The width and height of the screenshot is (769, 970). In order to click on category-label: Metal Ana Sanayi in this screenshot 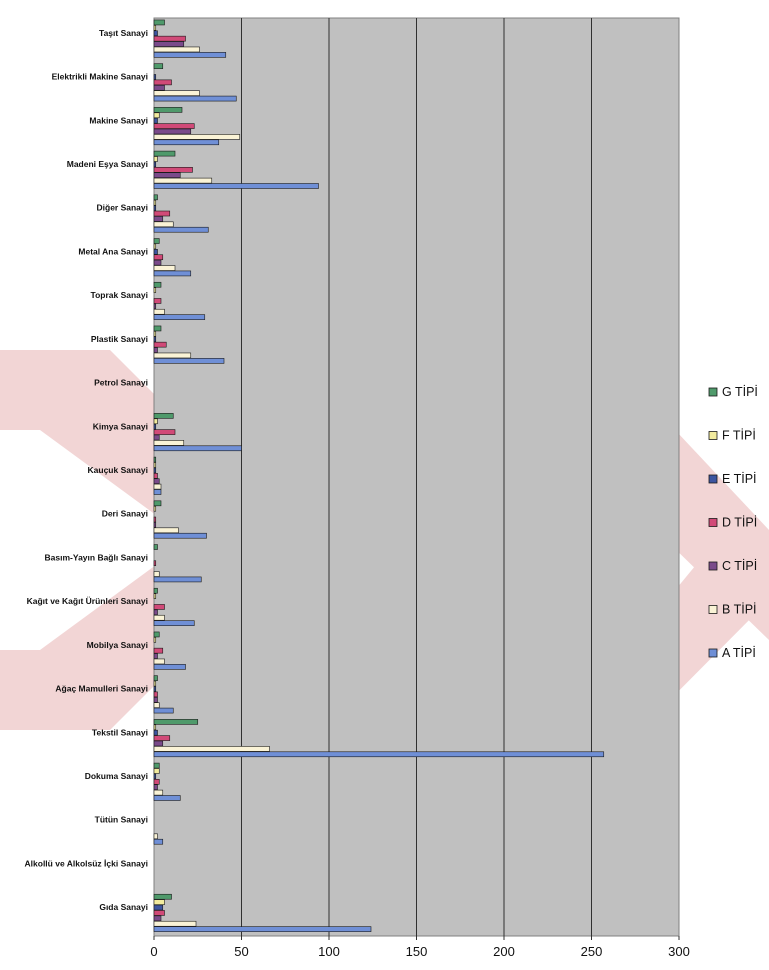, I will do `click(113, 251)`.